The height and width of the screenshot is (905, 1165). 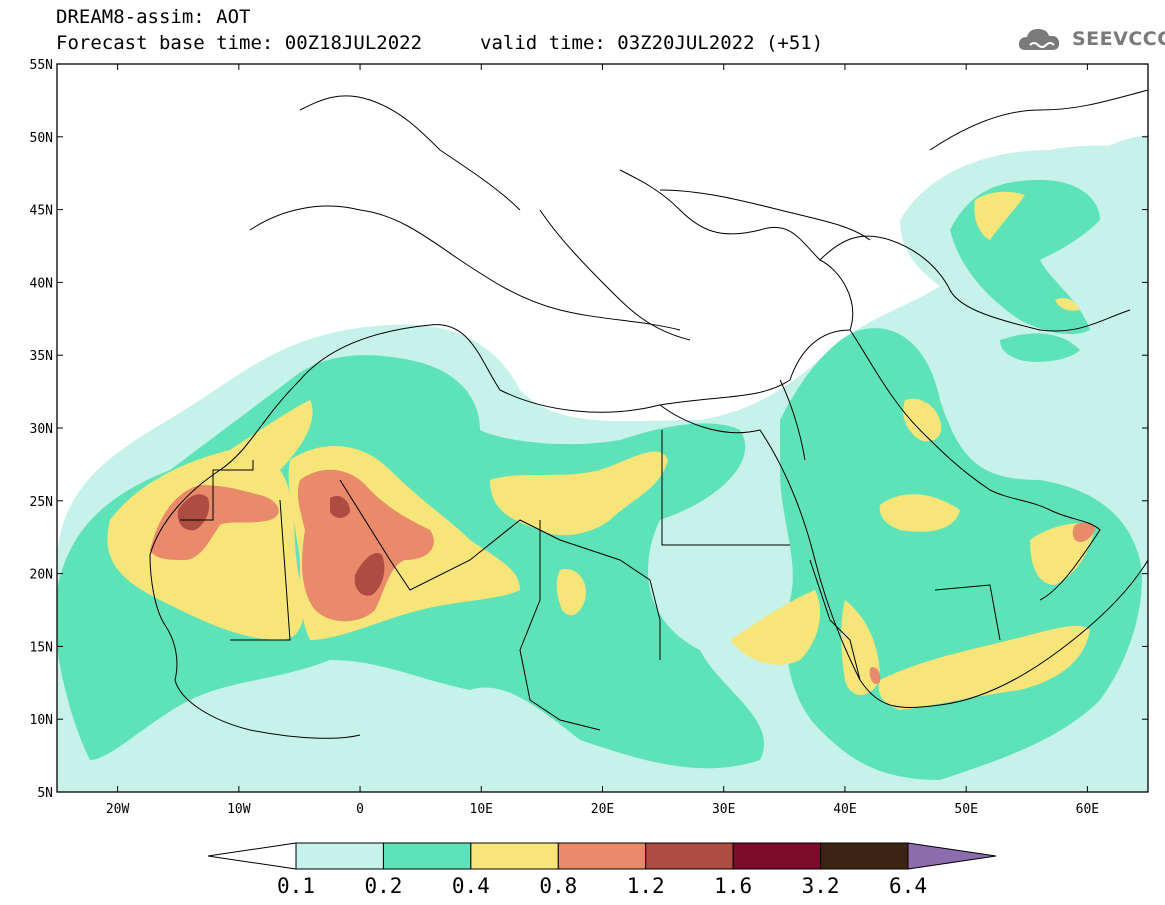 What do you see at coordinates (360, 809) in the screenshot?
I see `lon-label: 0` at bounding box center [360, 809].